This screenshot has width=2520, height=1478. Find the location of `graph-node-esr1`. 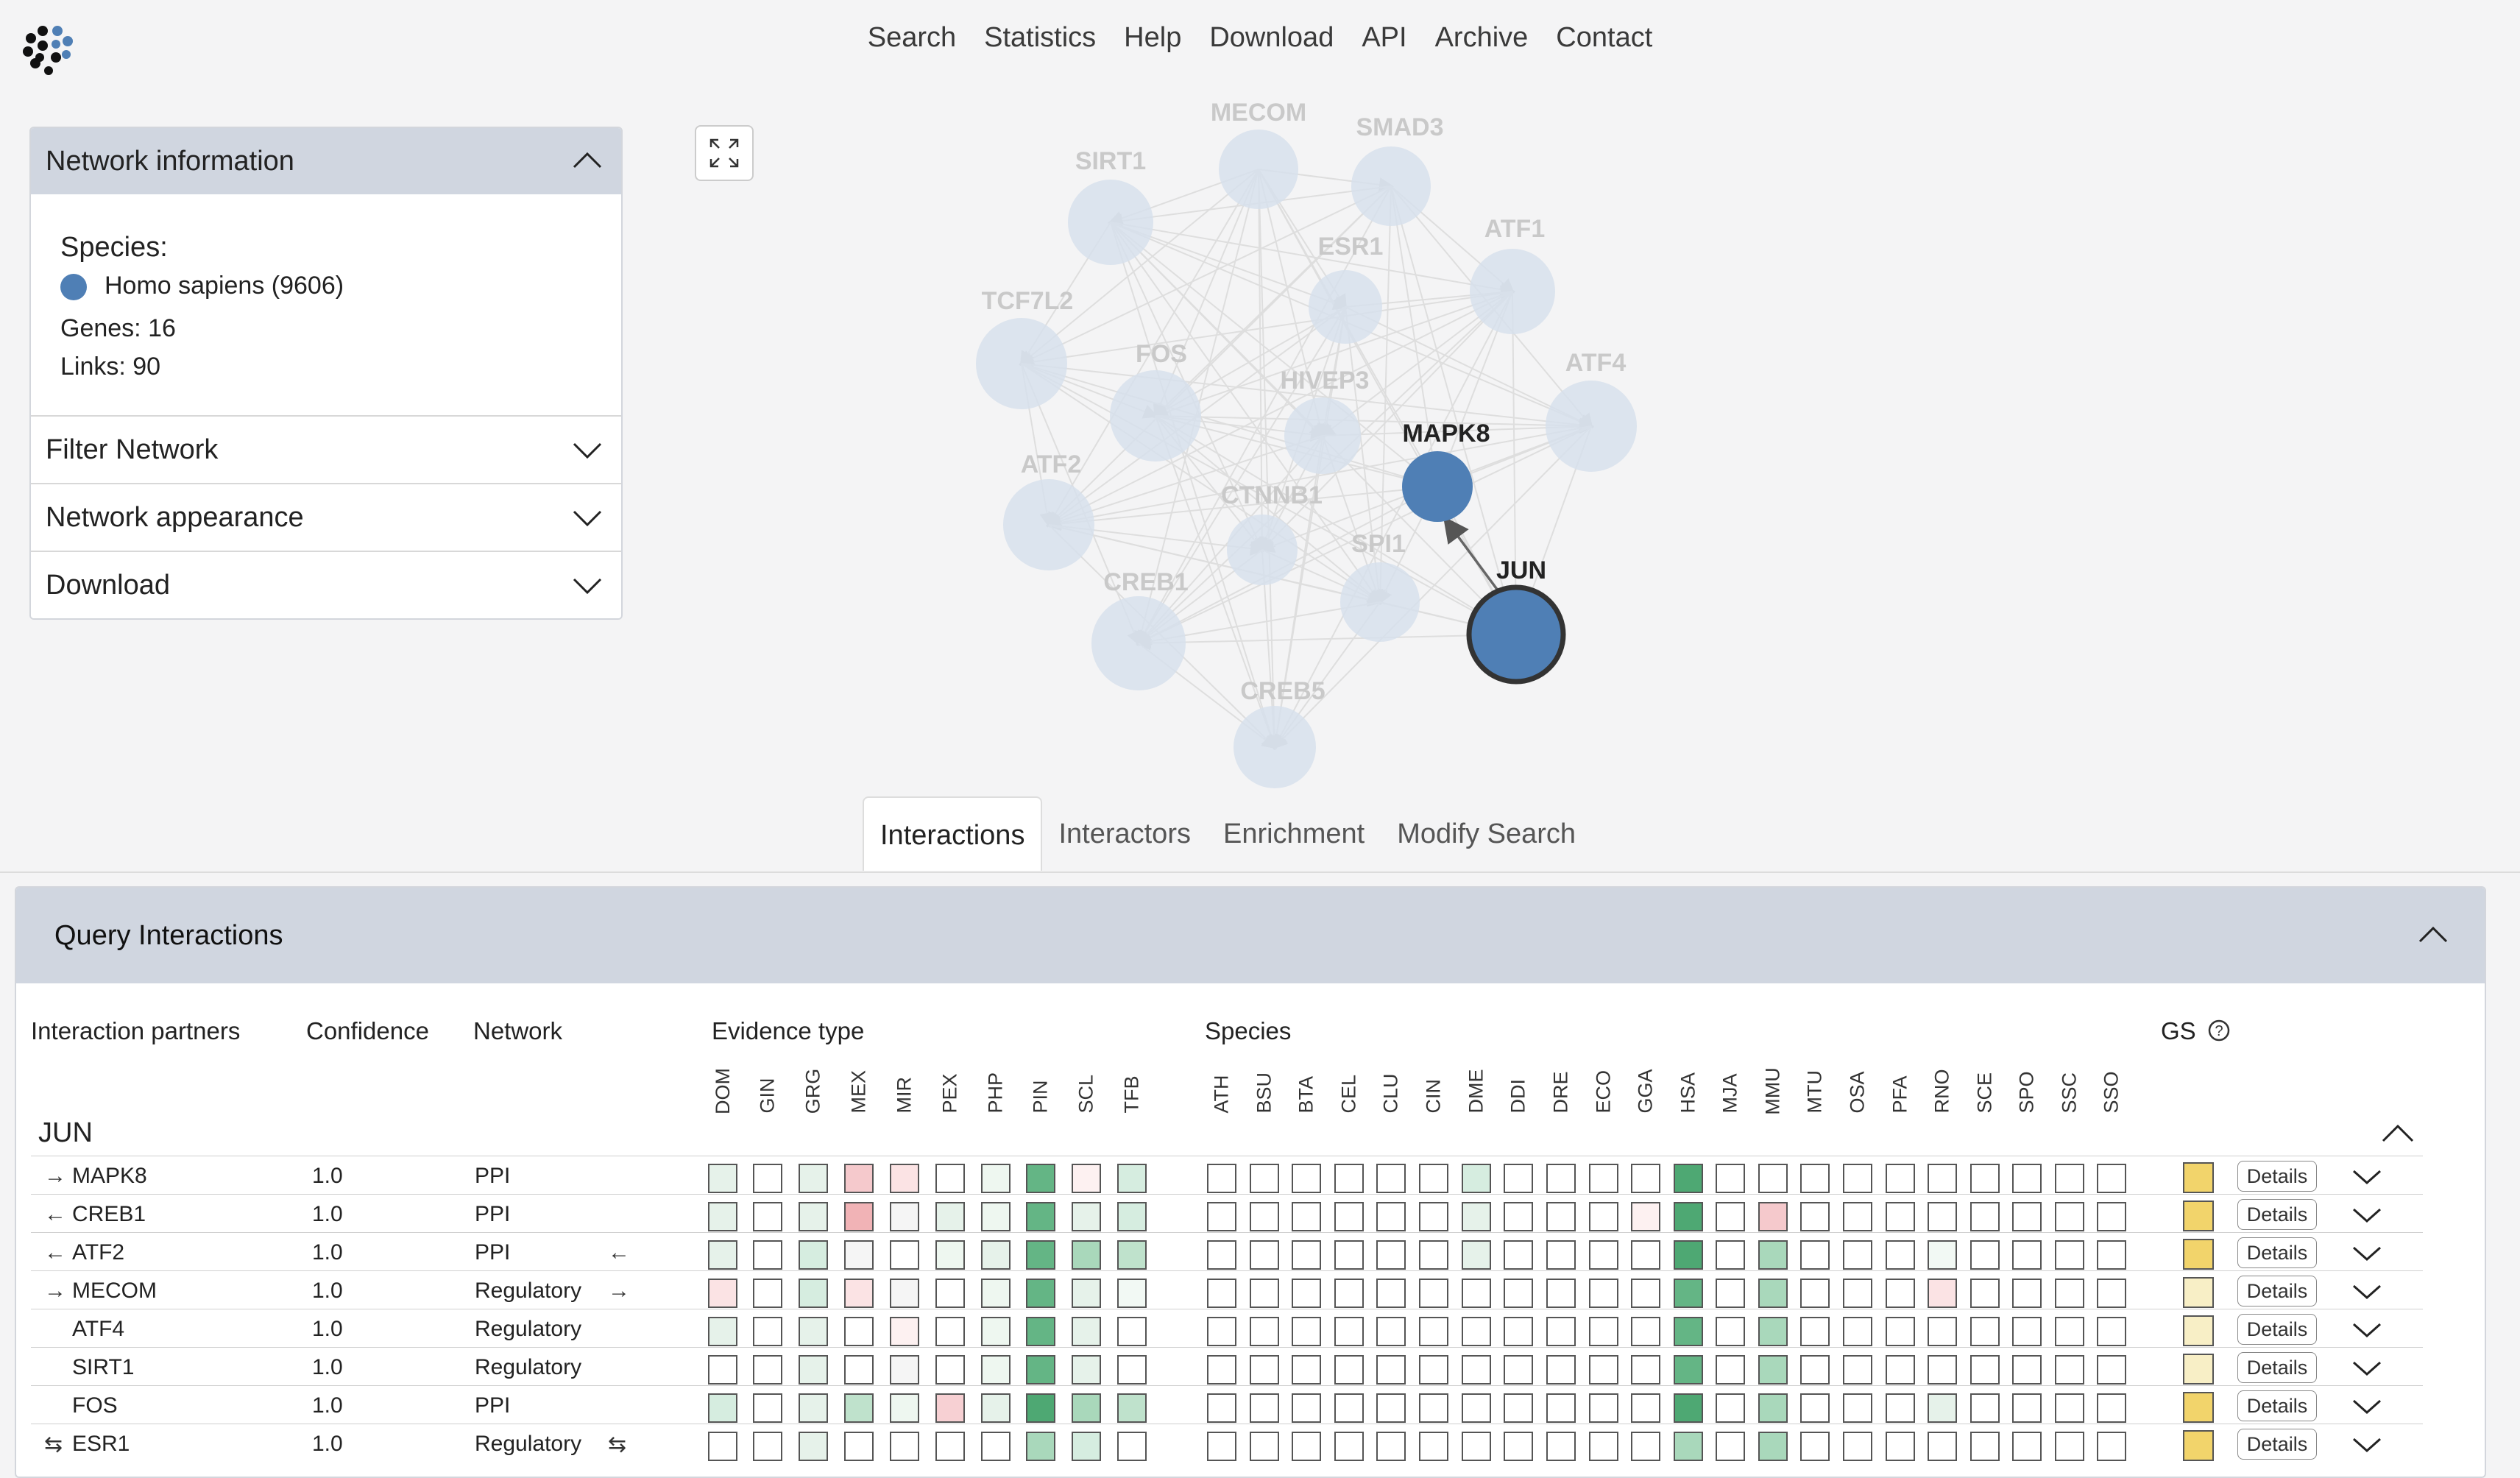

graph-node-esr1 is located at coordinates (1345, 307).